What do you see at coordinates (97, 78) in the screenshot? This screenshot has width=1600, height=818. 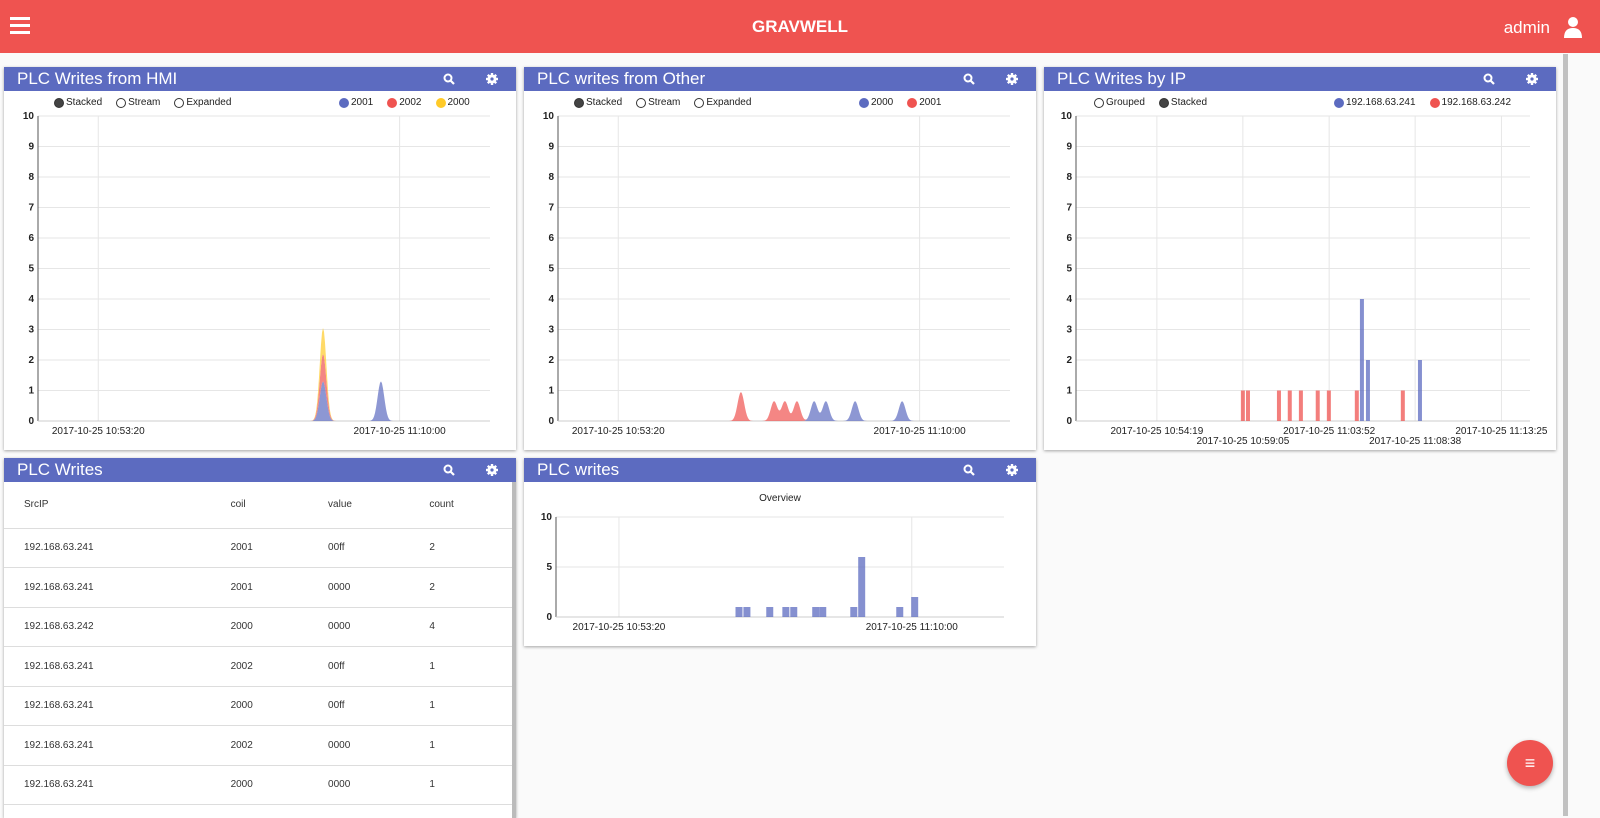 I see `panel-title: PLC Writes from HMI` at bounding box center [97, 78].